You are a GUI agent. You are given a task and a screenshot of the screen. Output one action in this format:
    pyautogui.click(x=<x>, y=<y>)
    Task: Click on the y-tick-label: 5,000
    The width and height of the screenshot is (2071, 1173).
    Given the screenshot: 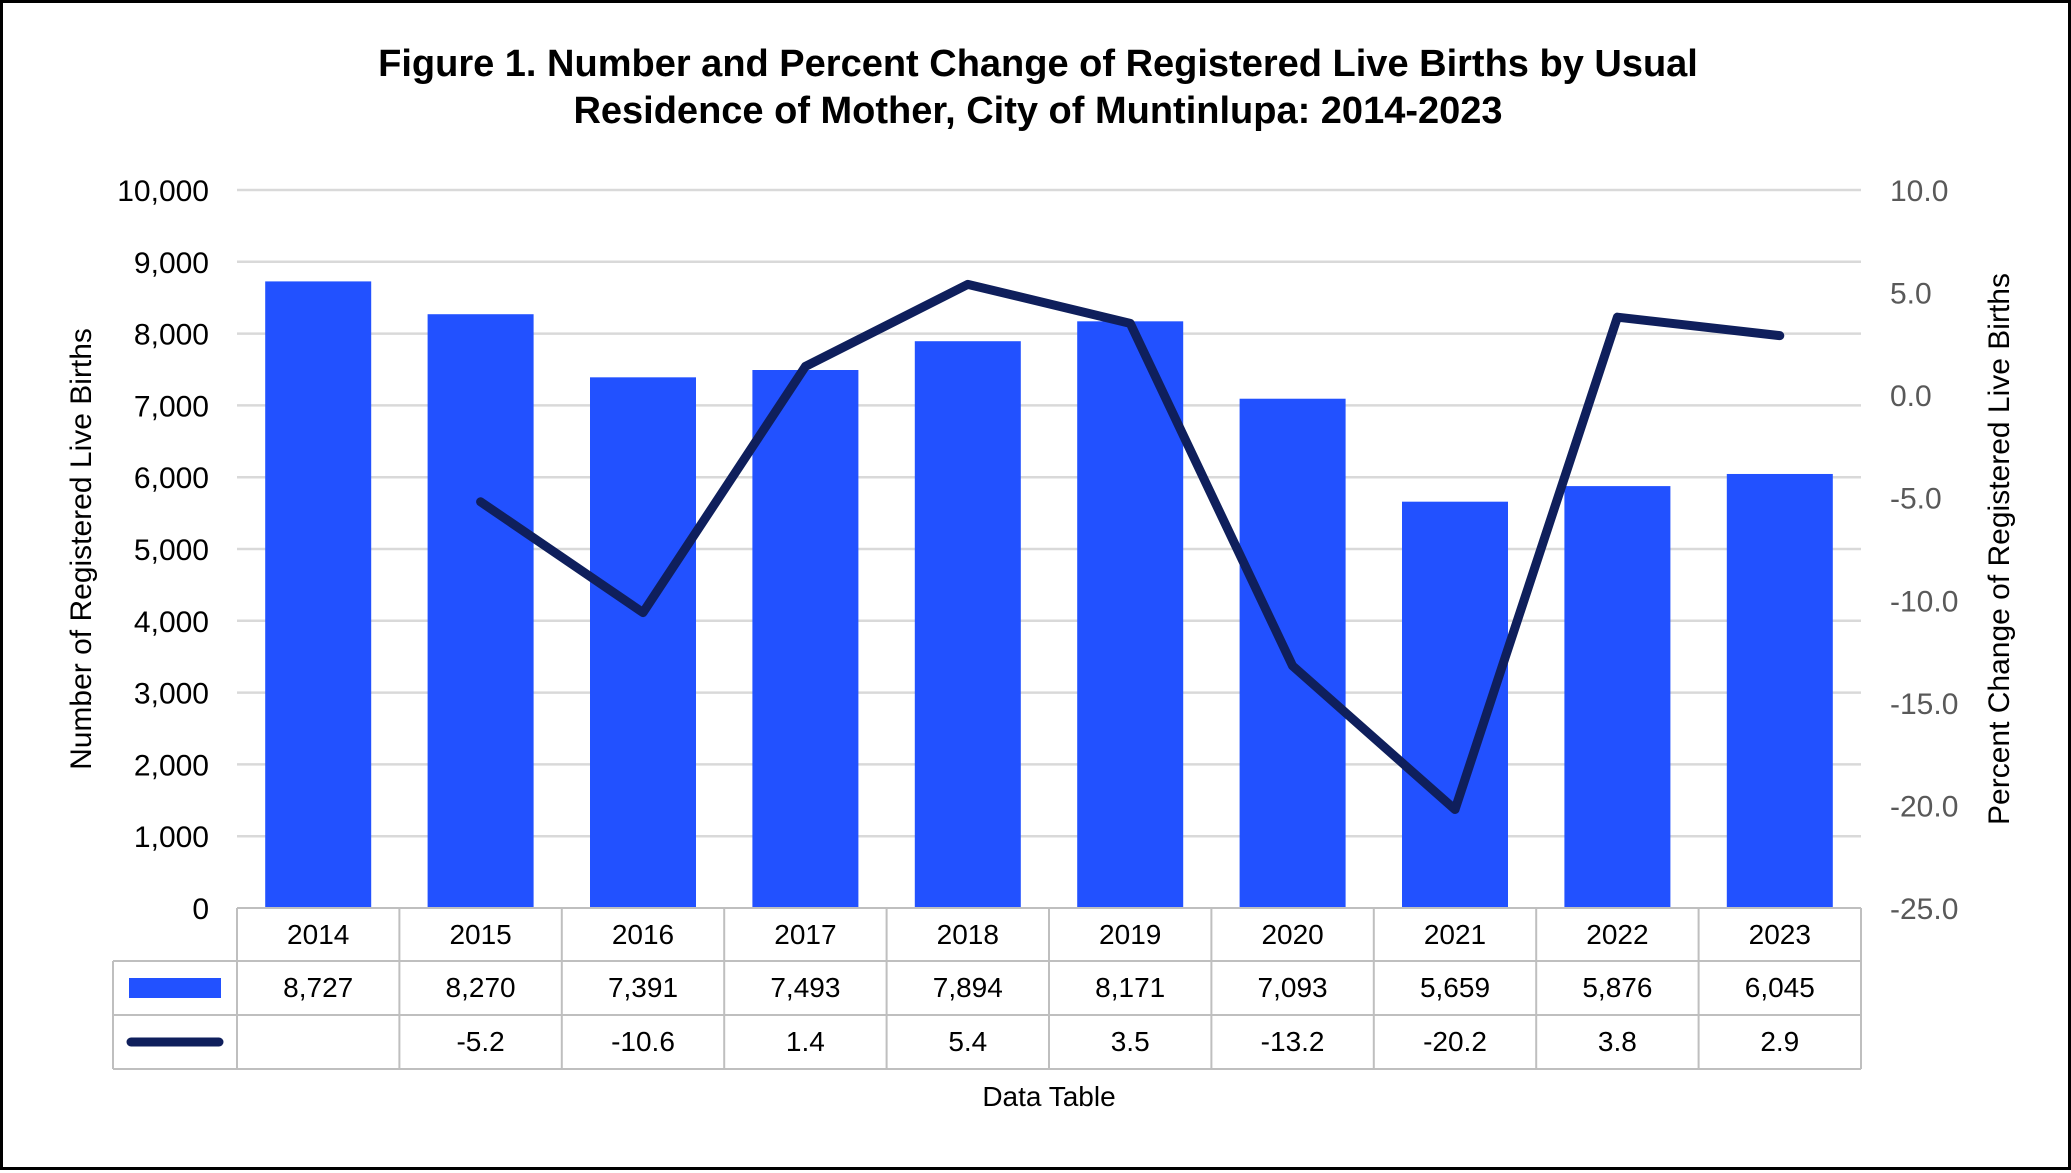 What is the action you would take?
    pyautogui.click(x=171, y=550)
    